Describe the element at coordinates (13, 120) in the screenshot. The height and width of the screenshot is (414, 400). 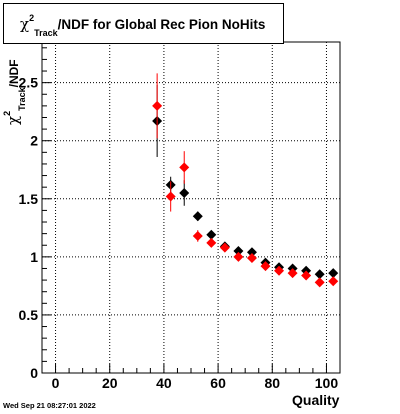
I see `ylabel-chi: χ` at that location.